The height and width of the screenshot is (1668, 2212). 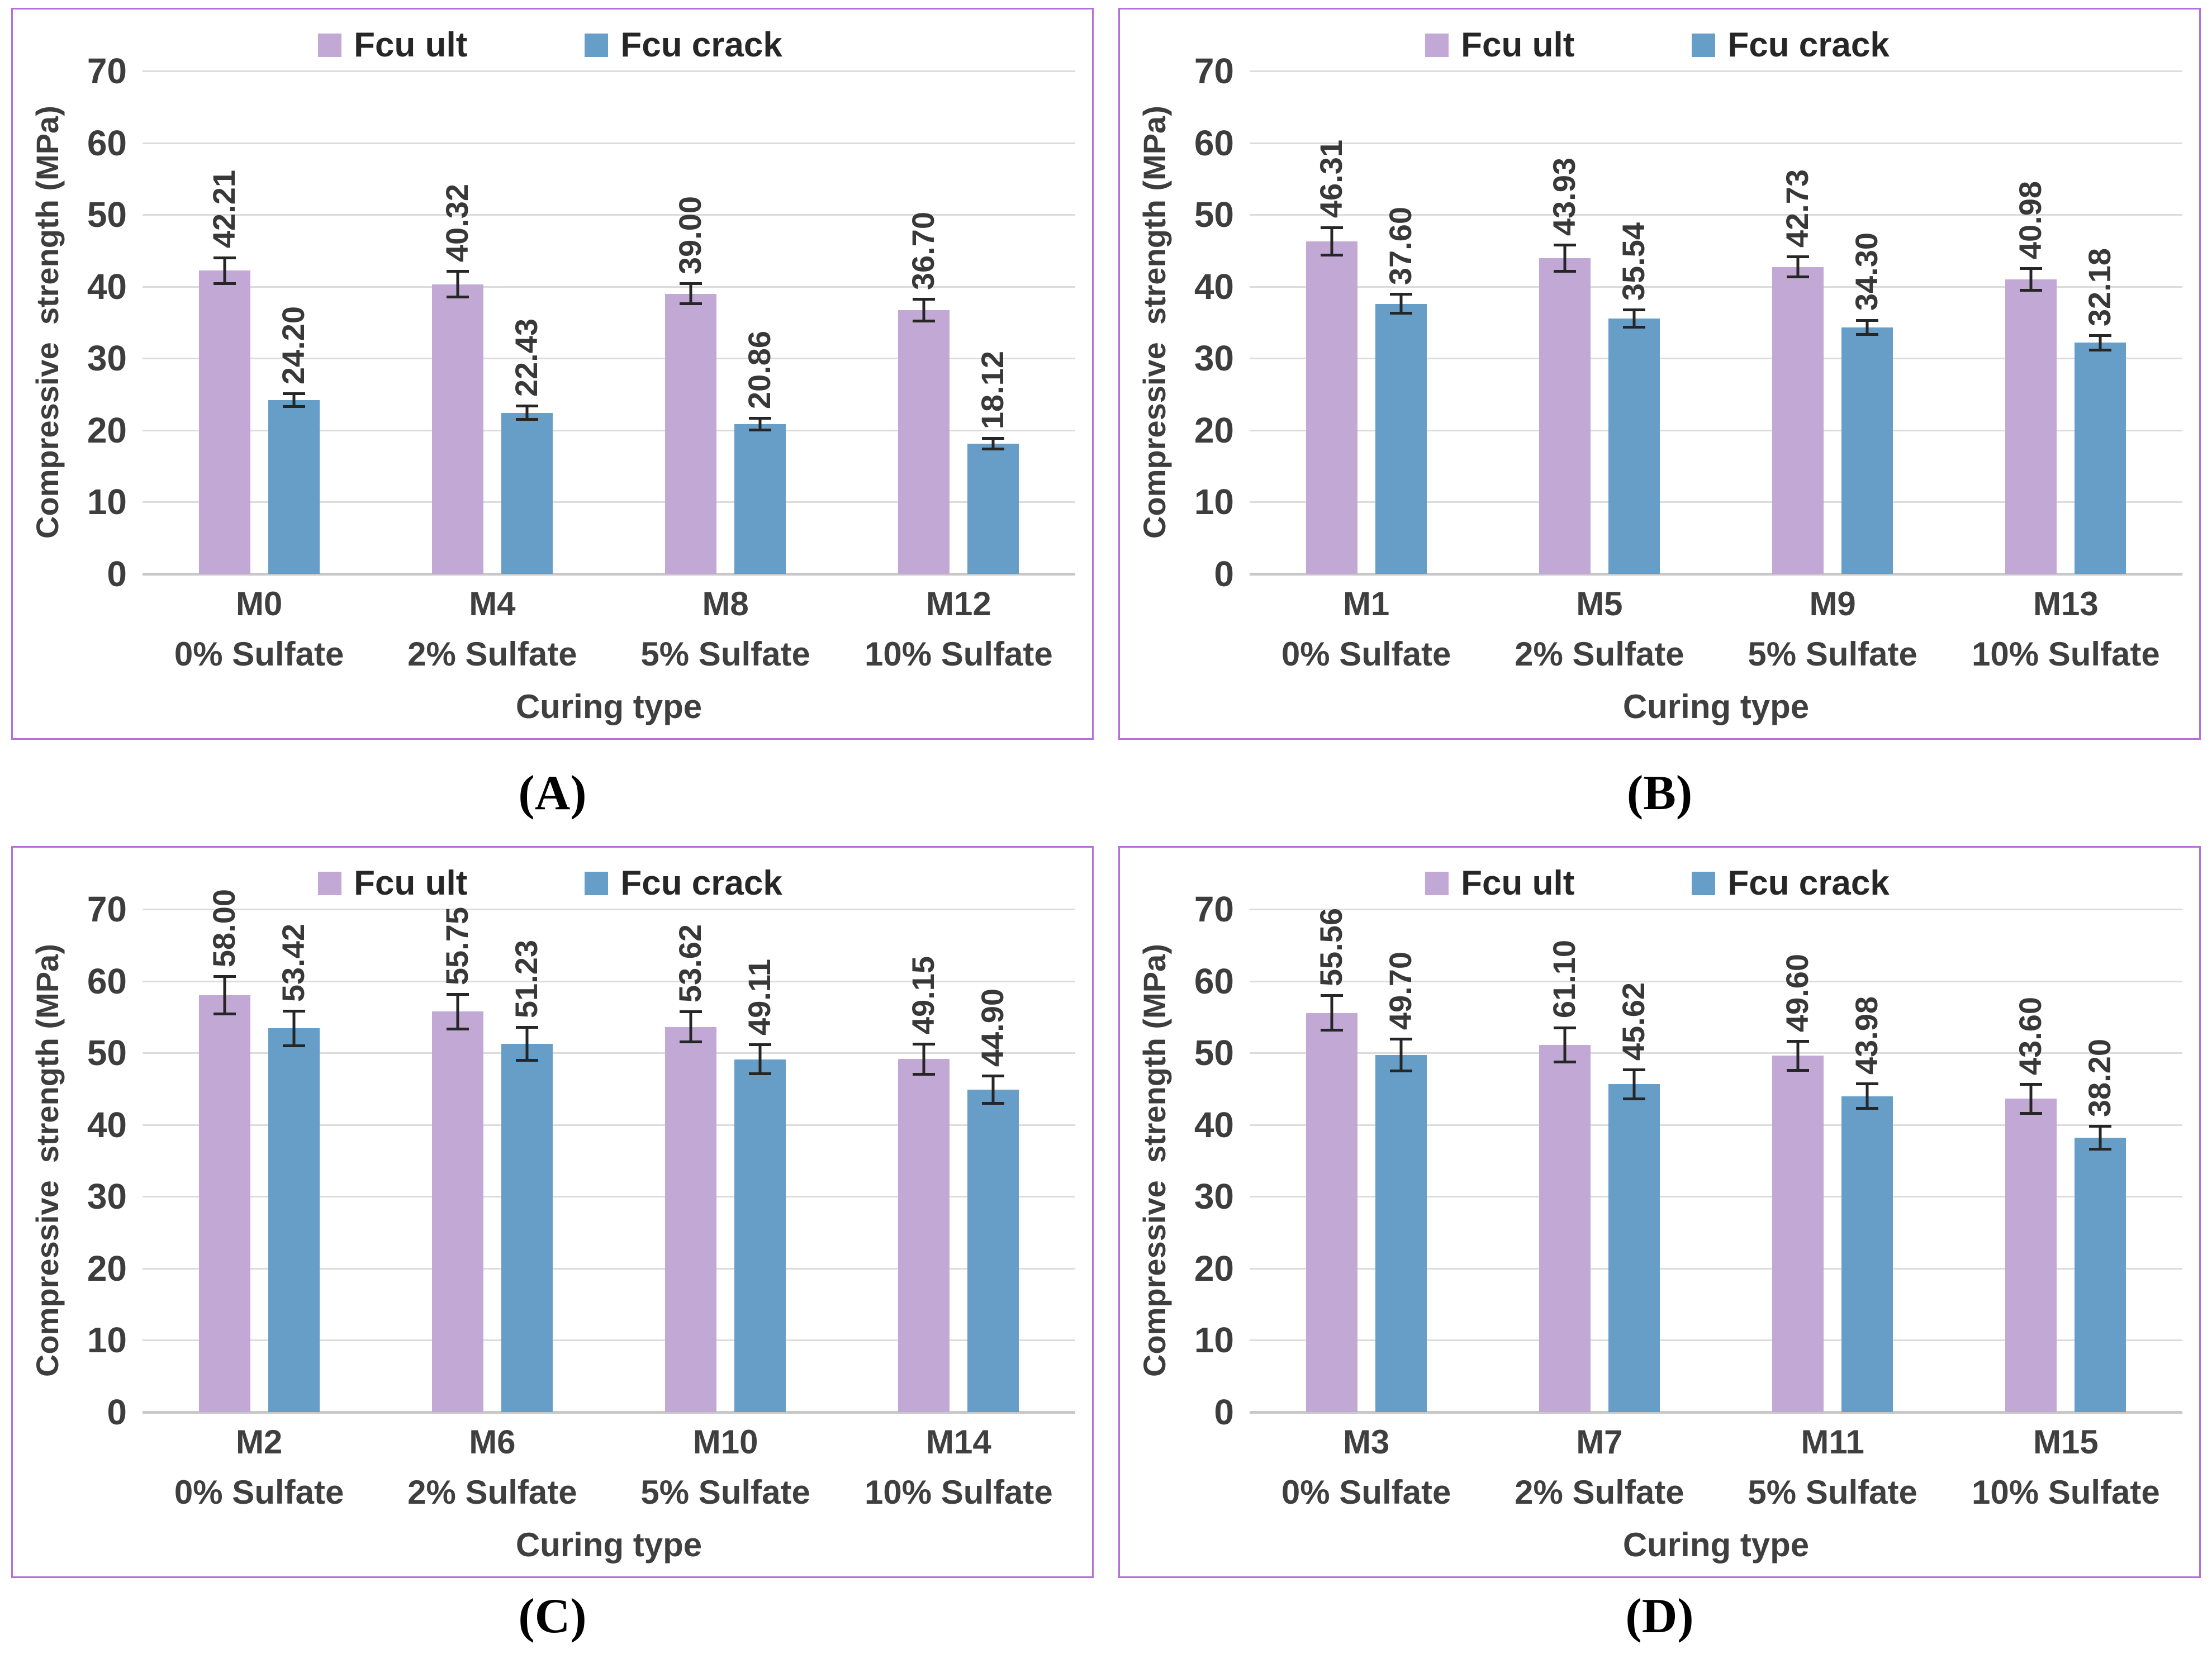 I want to click on bar-value-label: 43.60, so click(x=2030, y=1036).